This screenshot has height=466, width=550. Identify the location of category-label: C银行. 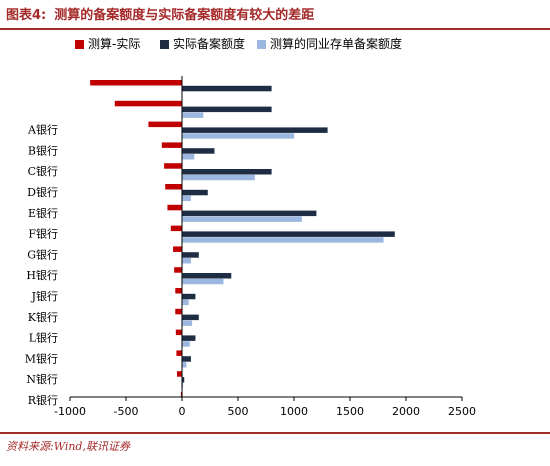
(43, 171).